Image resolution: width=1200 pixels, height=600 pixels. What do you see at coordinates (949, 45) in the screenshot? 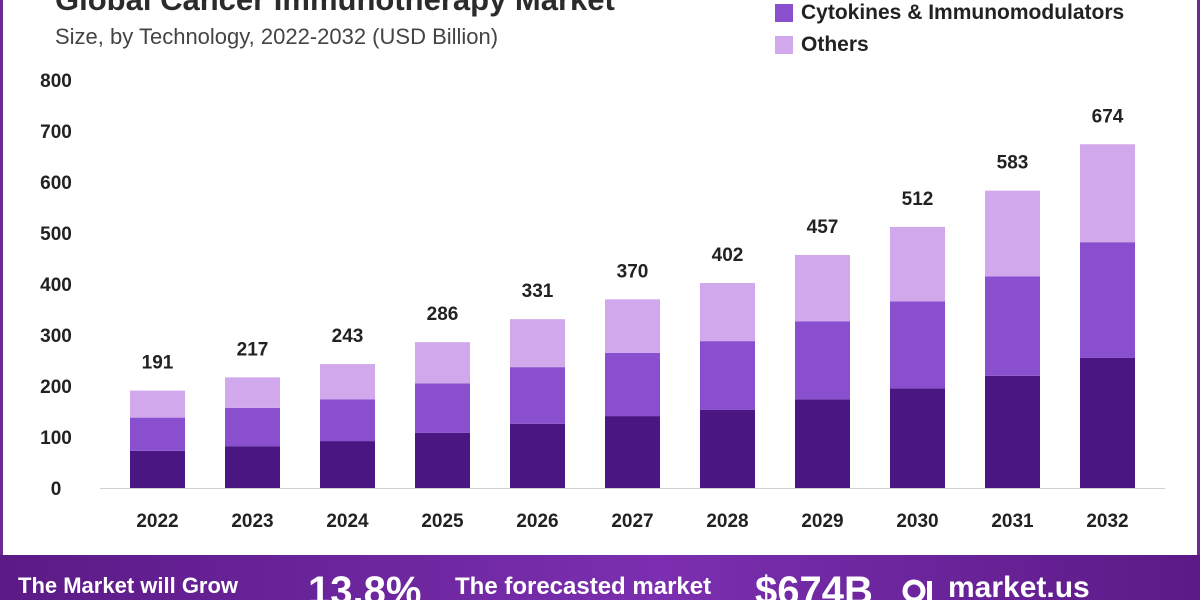
I see `legend-item-others: Others` at bounding box center [949, 45].